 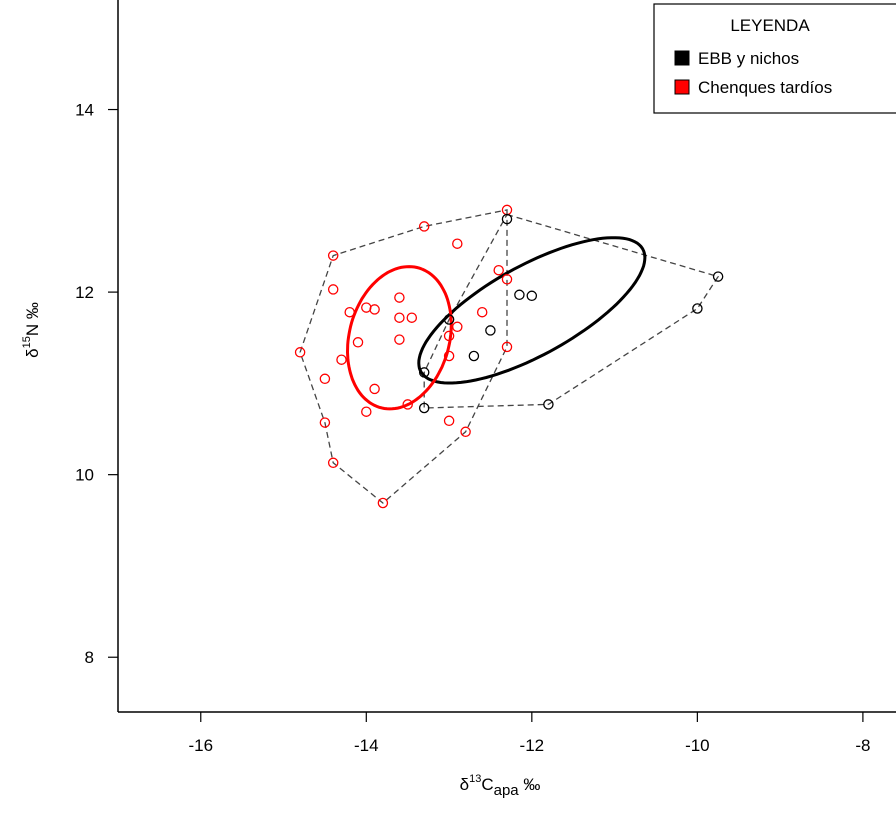 I want to click on x-tick-label: -12, so click(x=532, y=745).